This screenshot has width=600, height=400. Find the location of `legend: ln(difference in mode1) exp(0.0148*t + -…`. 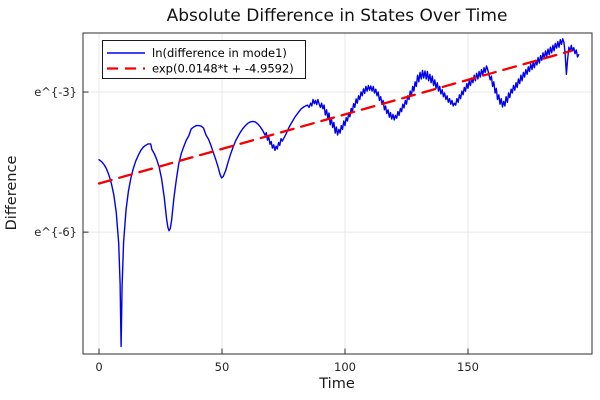

legend: ln(difference in mode1) exp(0.0148*t + -… is located at coordinates (204, 59).